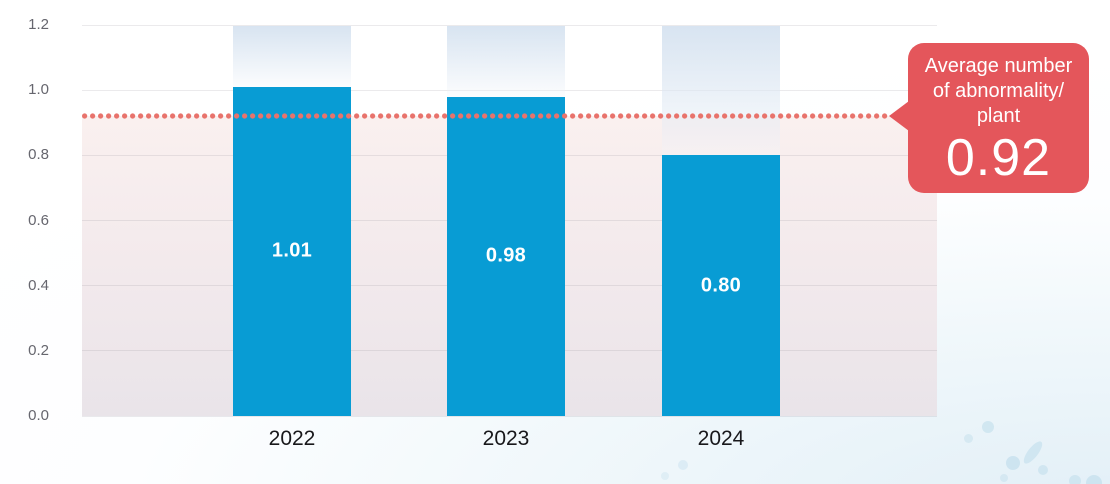  Describe the element at coordinates (998, 116) in the screenshot. I see `callout-text-line: plant` at that location.